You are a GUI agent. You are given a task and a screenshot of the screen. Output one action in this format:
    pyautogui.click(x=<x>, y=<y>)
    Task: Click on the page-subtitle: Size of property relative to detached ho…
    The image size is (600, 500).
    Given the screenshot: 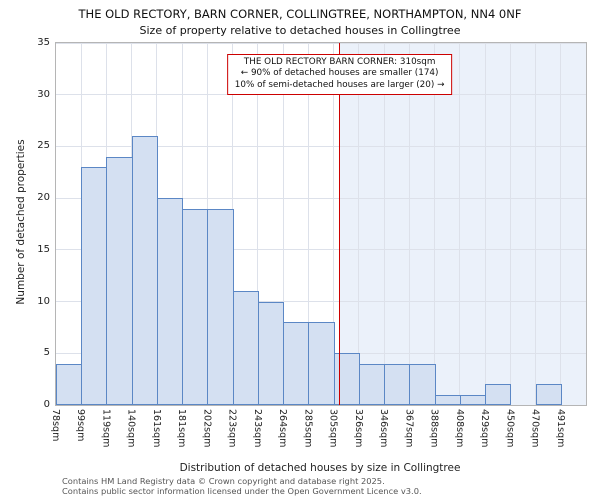 What is the action you would take?
    pyautogui.click(x=300, y=30)
    